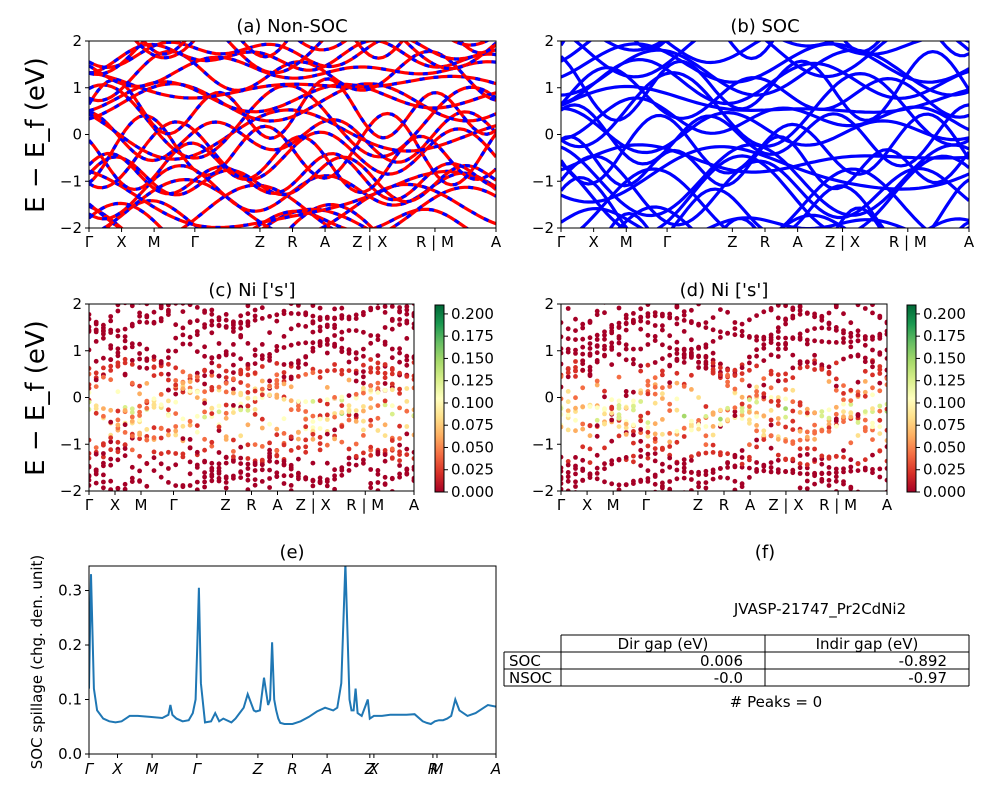 The image size is (1000, 800). What do you see at coordinates (173, 505) in the screenshot?
I see `x-tick-label: Γ` at bounding box center [173, 505].